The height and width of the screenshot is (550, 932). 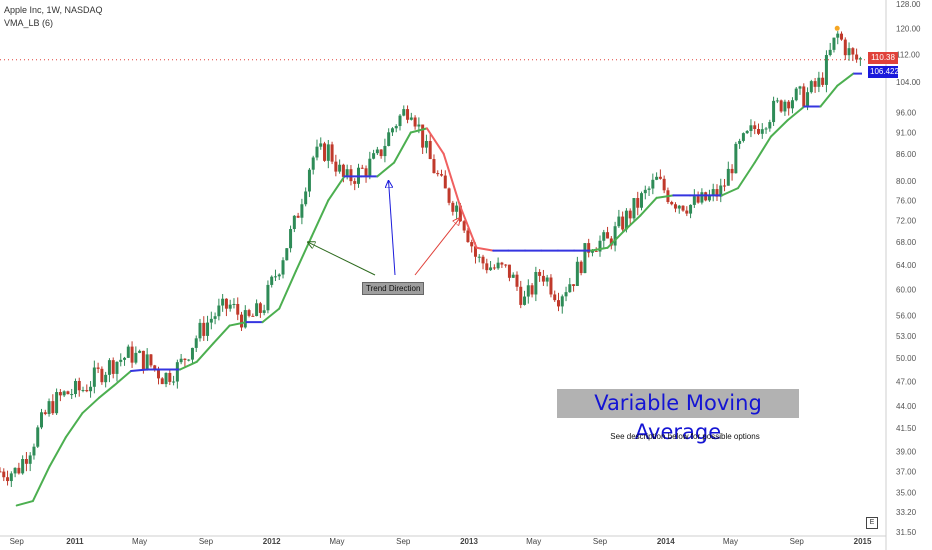 What do you see at coordinates (906, 181) in the screenshot?
I see `y-tick-label: 80.00` at bounding box center [906, 181].